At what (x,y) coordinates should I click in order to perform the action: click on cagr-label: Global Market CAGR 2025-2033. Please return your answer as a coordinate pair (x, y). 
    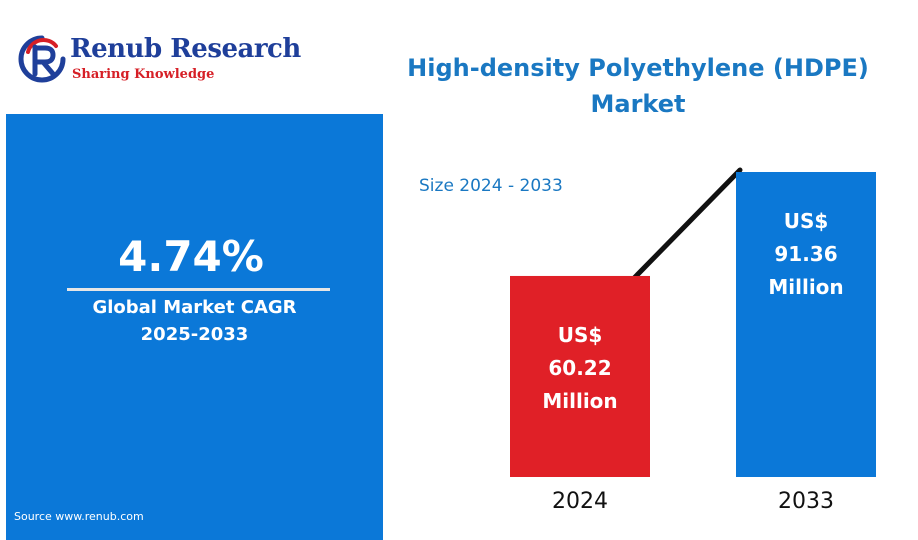
    Looking at the image, I should click on (194, 321).